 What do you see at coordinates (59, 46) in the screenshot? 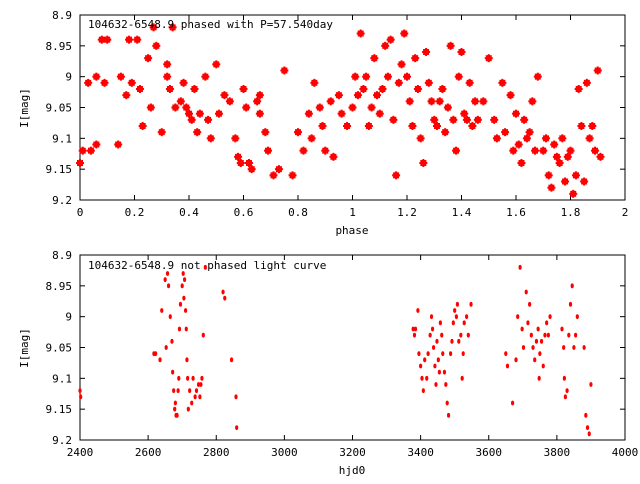
I see `y-tick-label: 8.95` at bounding box center [59, 46].